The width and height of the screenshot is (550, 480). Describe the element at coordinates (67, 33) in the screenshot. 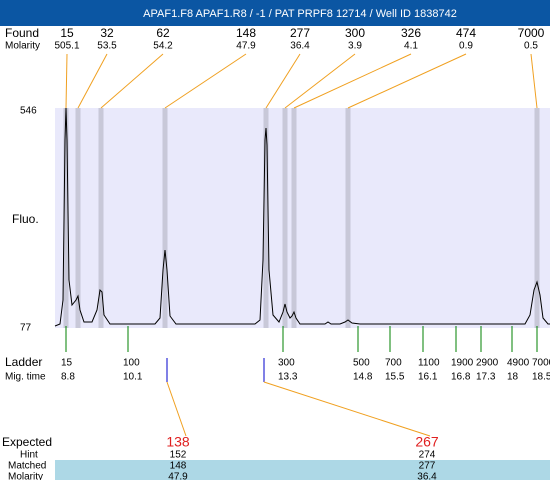

I see `found-value: 15` at that location.